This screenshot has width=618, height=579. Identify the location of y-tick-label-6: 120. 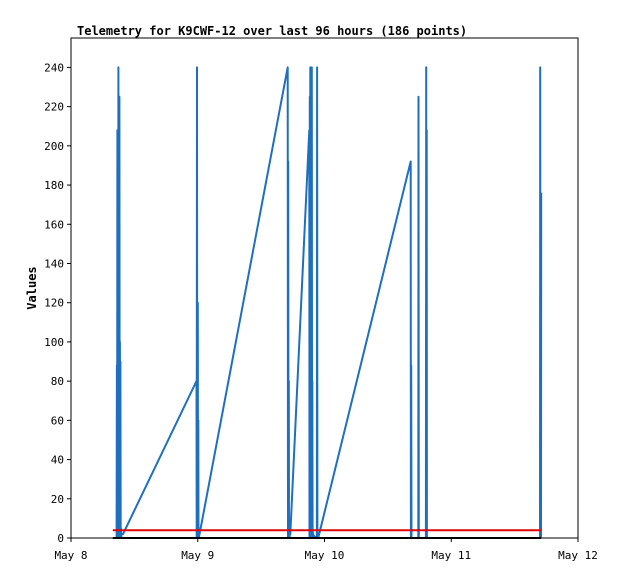
(54, 303).